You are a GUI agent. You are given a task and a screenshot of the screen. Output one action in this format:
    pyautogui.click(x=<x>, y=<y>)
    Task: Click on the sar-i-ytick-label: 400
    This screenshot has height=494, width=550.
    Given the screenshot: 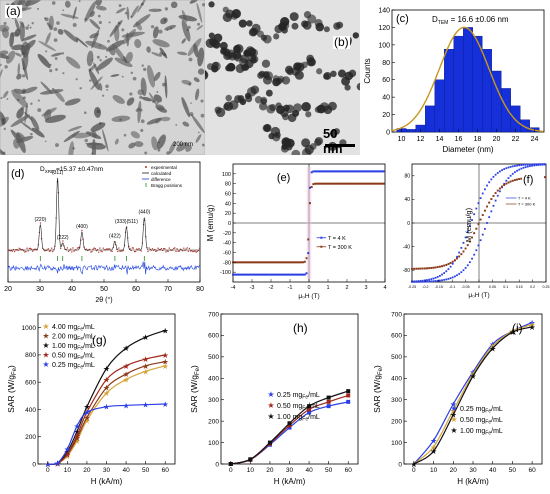 What is the action you would take?
    pyautogui.click(x=396, y=379)
    